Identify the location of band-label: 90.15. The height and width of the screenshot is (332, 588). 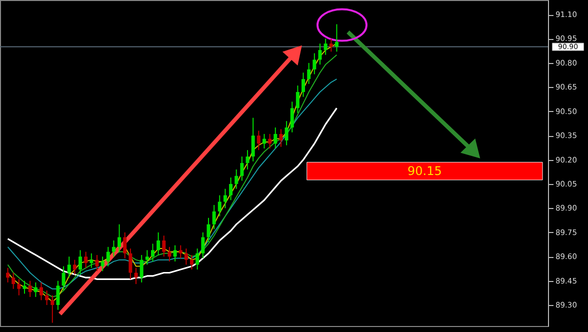
(425, 171).